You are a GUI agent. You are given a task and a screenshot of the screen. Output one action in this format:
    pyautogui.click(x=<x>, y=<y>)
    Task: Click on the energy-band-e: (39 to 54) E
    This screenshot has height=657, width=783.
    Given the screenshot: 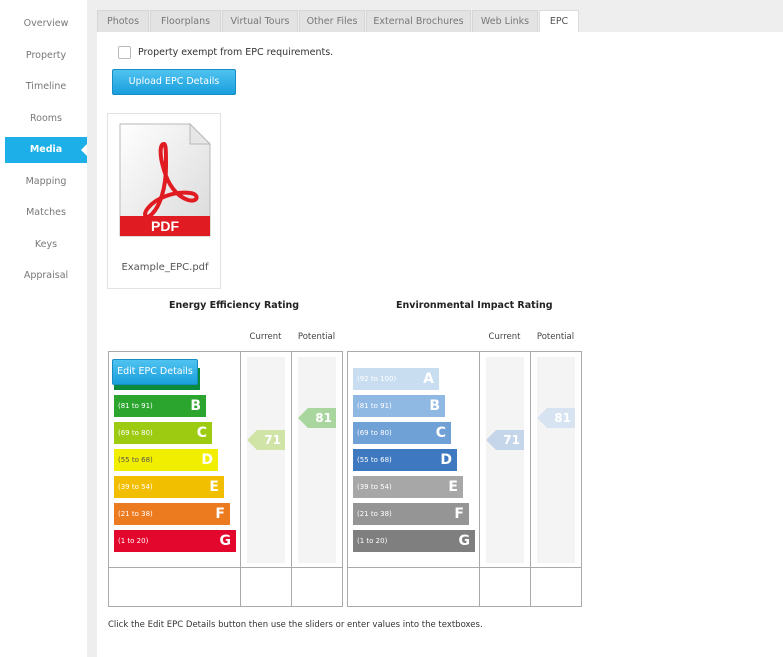 What is the action you would take?
    pyautogui.click(x=169, y=487)
    